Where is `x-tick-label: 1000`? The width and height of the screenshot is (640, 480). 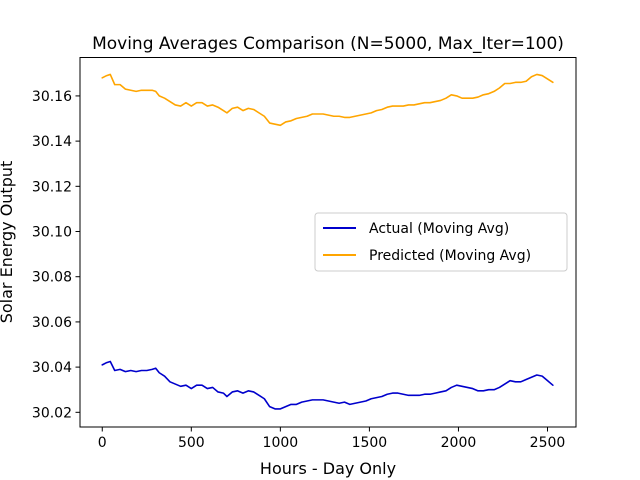
x-tick-label: 1000 is located at coordinates (281, 443).